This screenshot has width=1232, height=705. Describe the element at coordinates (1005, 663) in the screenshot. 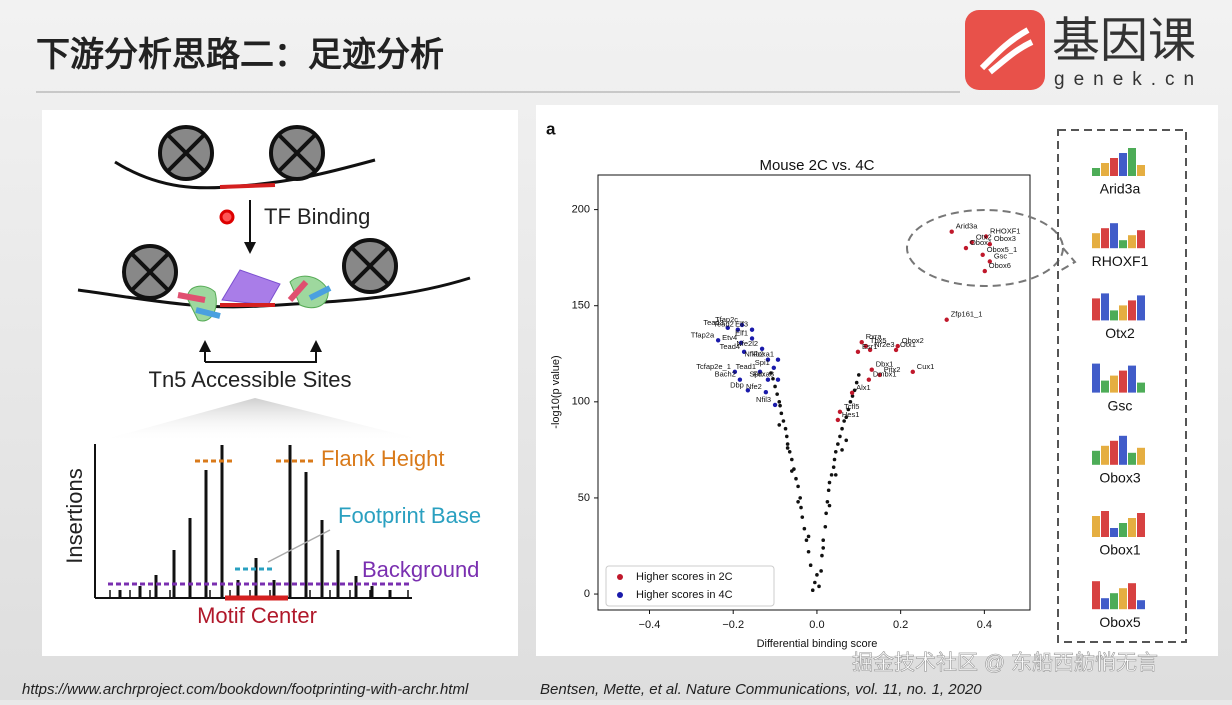

I see `watermark: 掘金技术社区 @ 东船西舫悄无言` at that location.